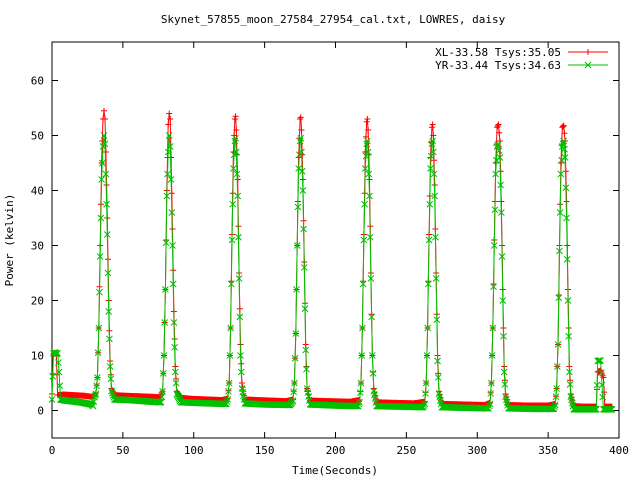 The width and height of the screenshot is (640, 480). What do you see at coordinates (588, 65) in the screenshot?
I see `legend-swatch-marker` at bounding box center [588, 65].